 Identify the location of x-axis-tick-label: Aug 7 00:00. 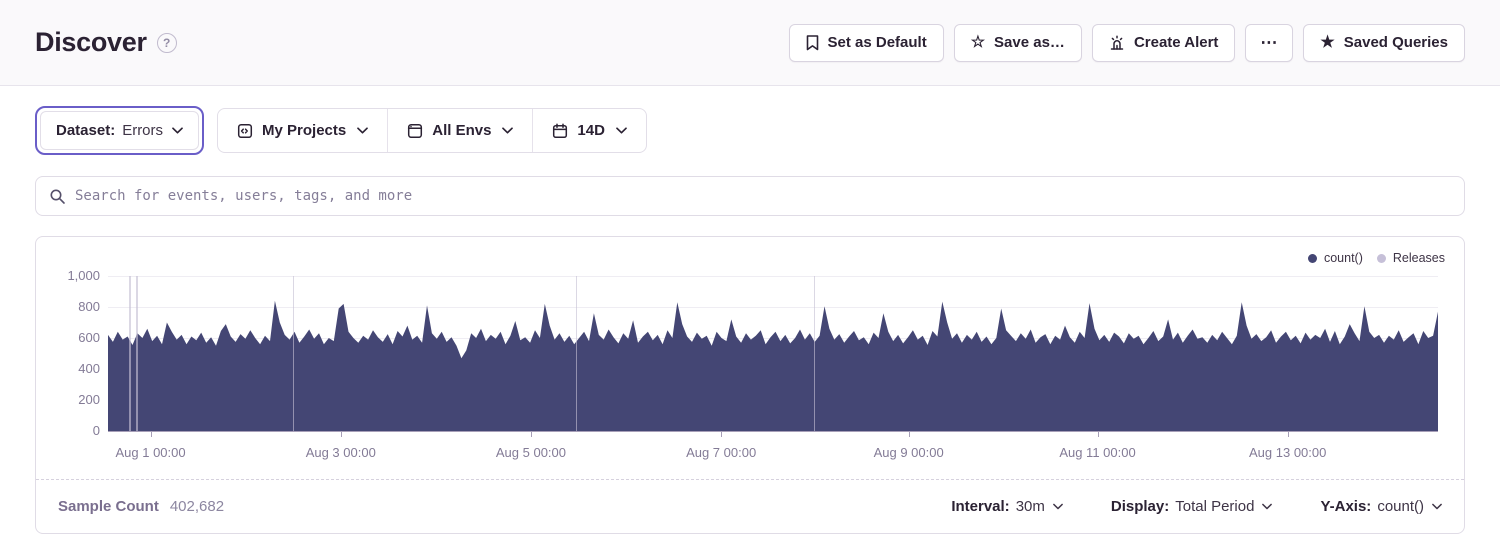
(721, 452).